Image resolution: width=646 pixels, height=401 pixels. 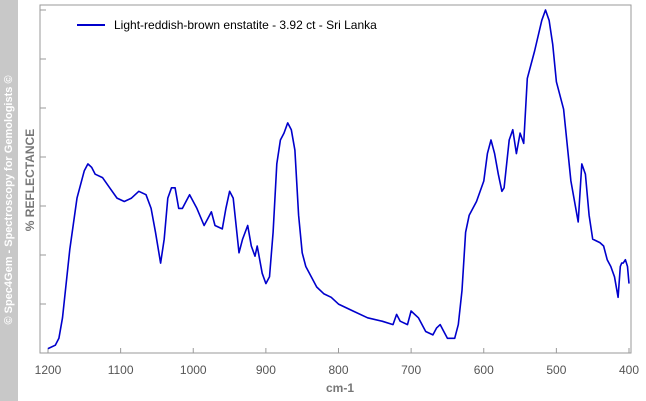 I want to click on y-ticks, so click(x=43, y=157).